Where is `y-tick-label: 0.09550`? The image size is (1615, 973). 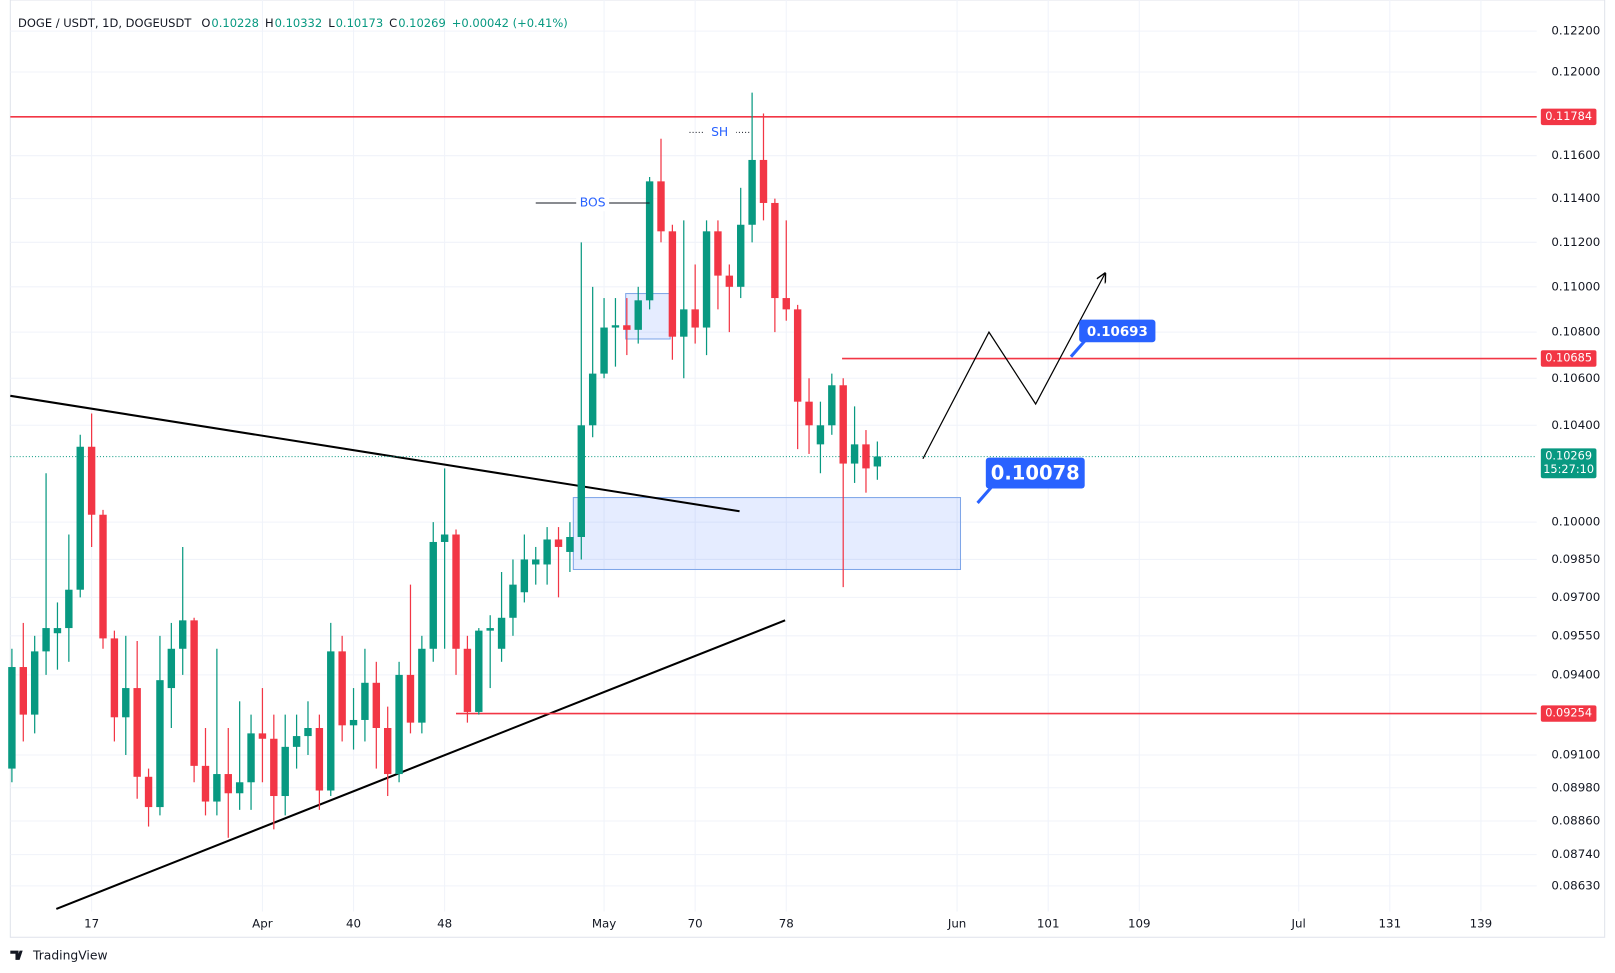
y-tick-label: 0.09550 is located at coordinates (1575, 635).